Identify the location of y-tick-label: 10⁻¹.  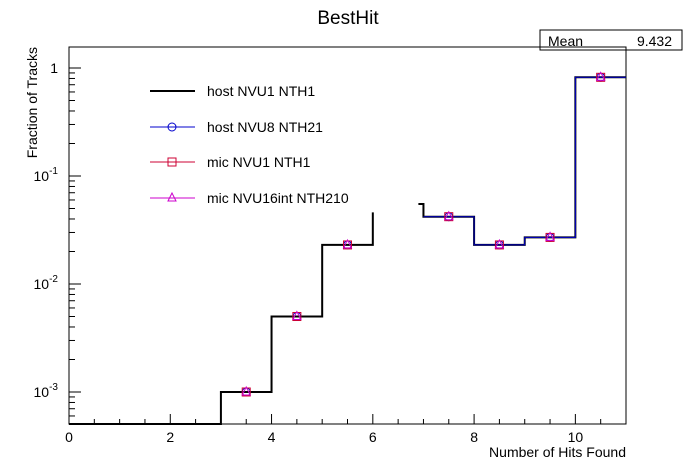
(46, 175).